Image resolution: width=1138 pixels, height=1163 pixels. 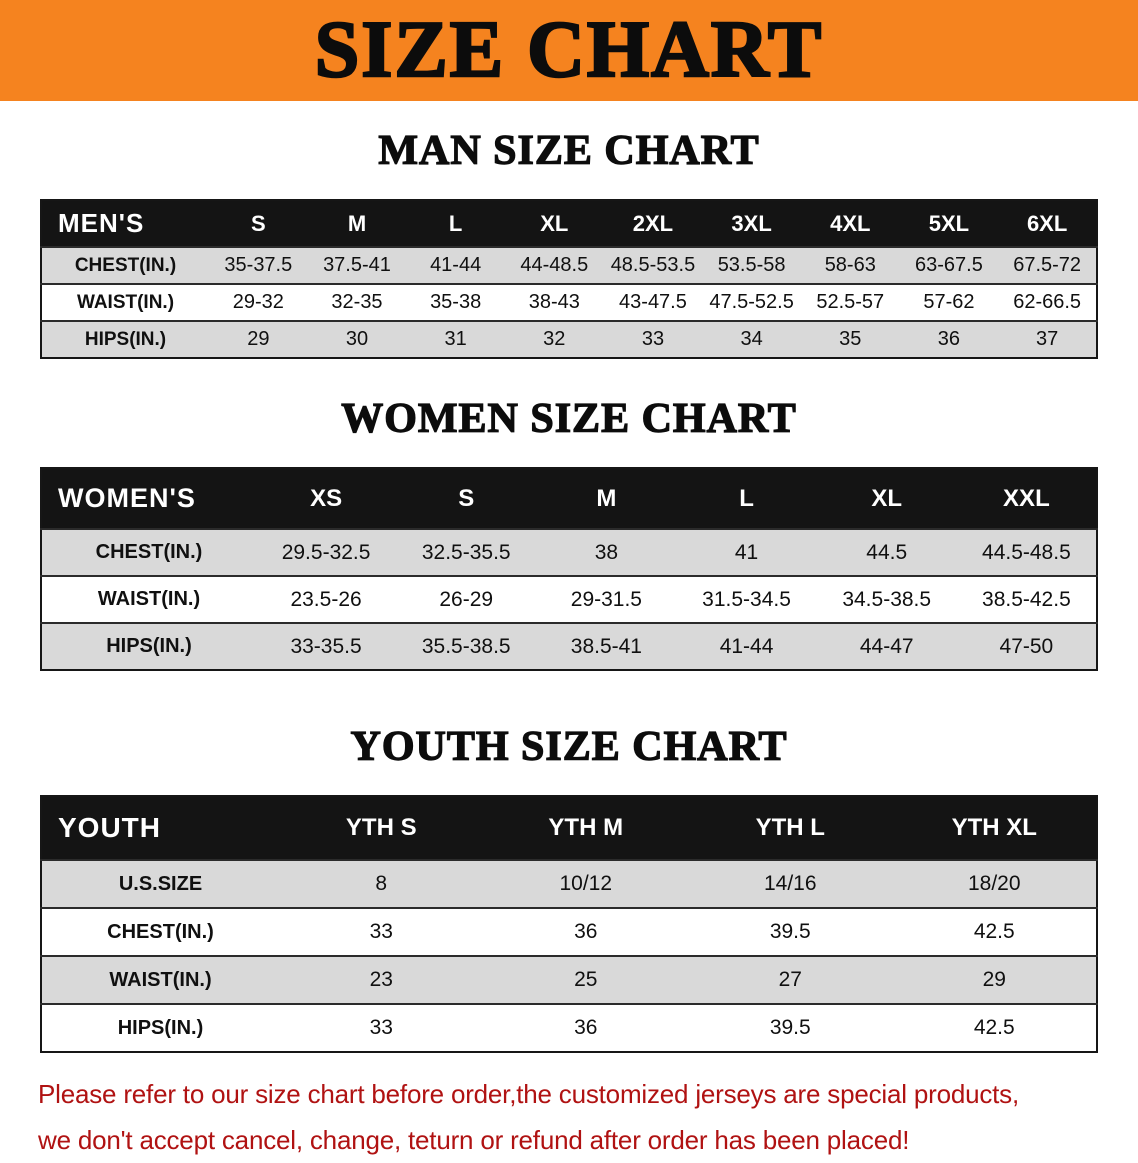 I want to click on size-value-cell: 38-43, so click(x=554, y=302).